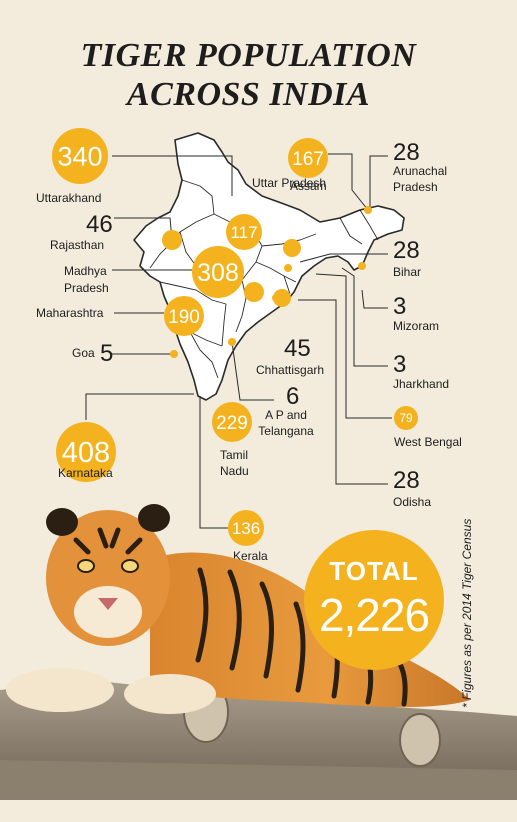 The width and height of the screenshot is (517, 822). Describe the element at coordinates (362, 266) in the screenshot. I see `map-dot-mizoram` at that location.